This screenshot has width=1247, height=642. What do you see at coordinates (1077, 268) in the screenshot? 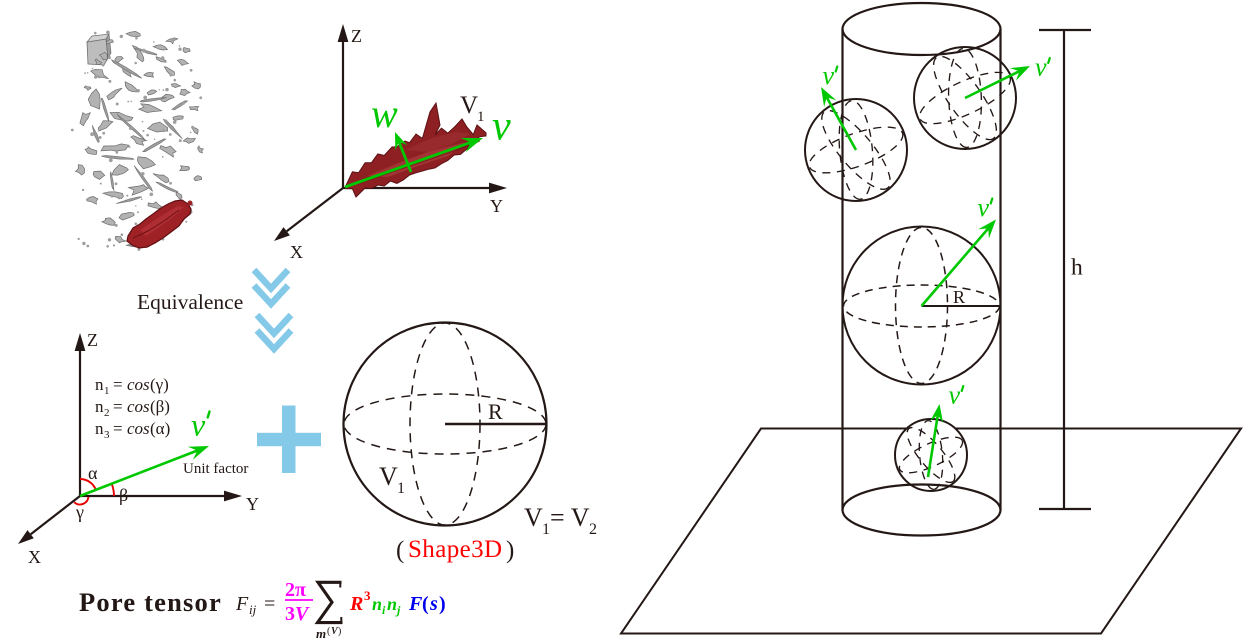
I see `svg-text: h` at bounding box center [1077, 268].